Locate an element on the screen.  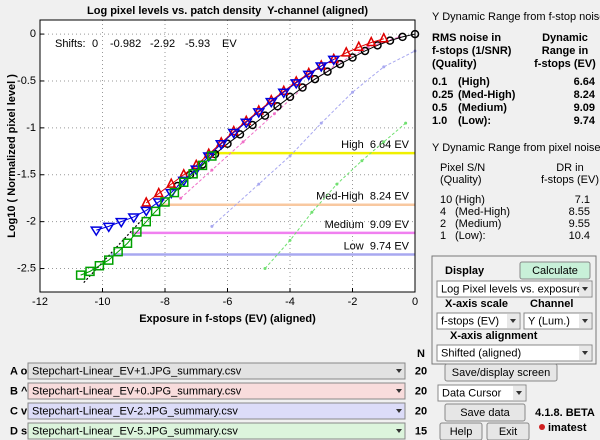
logo-name: imatest is located at coordinates (567, 428).